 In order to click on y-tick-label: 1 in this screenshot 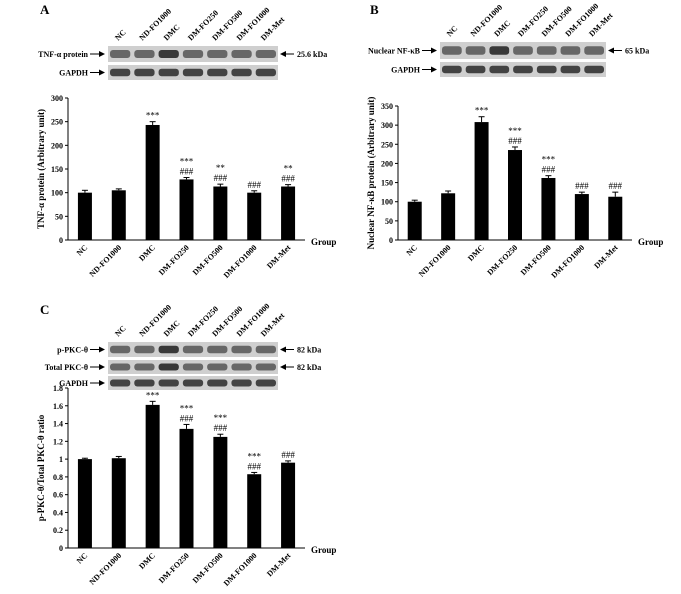, I will do `click(61, 459)`.